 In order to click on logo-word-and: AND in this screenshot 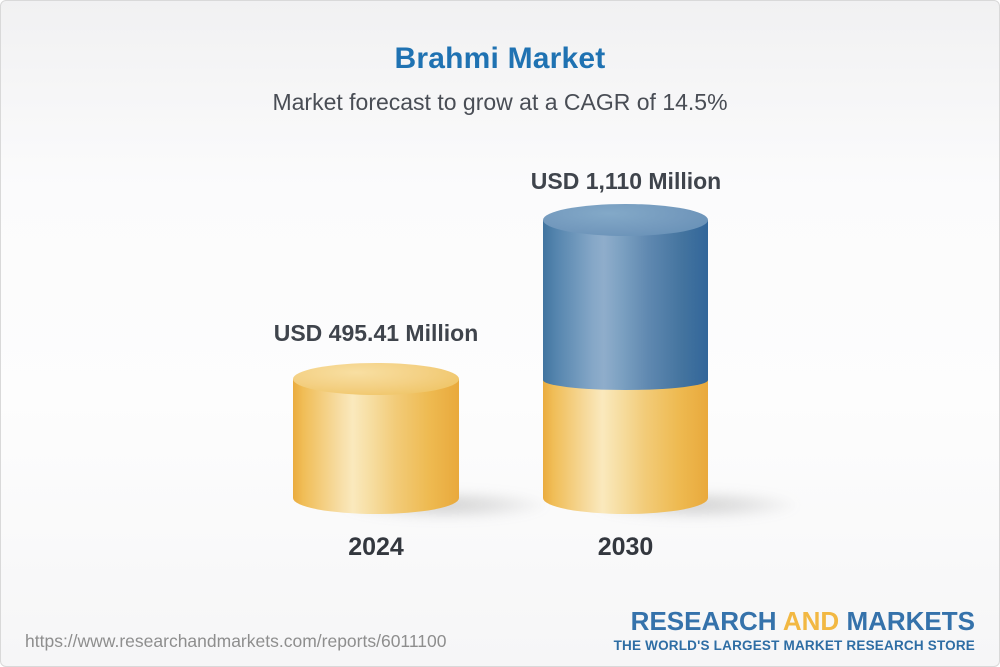, I will do `click(811, 621)`.